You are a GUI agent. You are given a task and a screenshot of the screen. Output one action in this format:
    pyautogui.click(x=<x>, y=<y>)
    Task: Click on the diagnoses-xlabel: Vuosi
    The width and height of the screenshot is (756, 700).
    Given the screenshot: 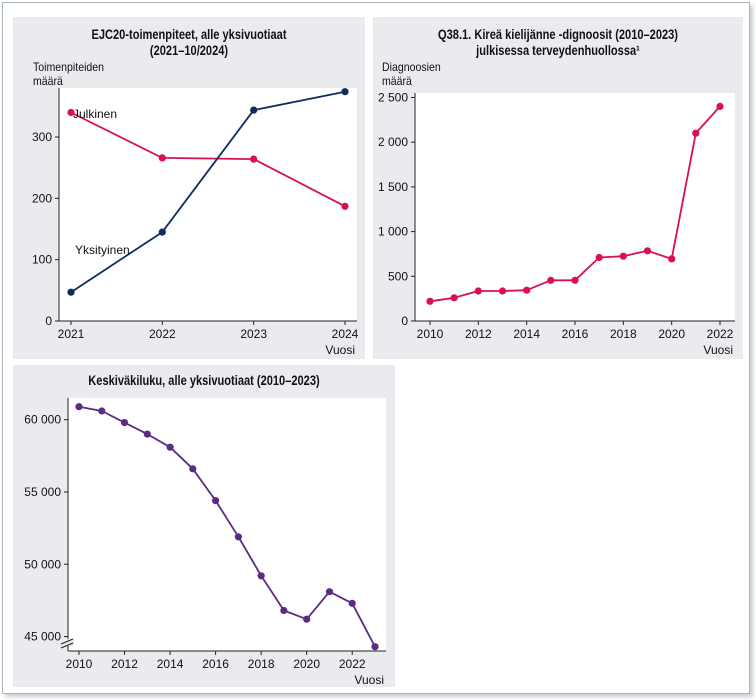 What is the action you would take?
    pyautogui.click(x=718, y=350)
    